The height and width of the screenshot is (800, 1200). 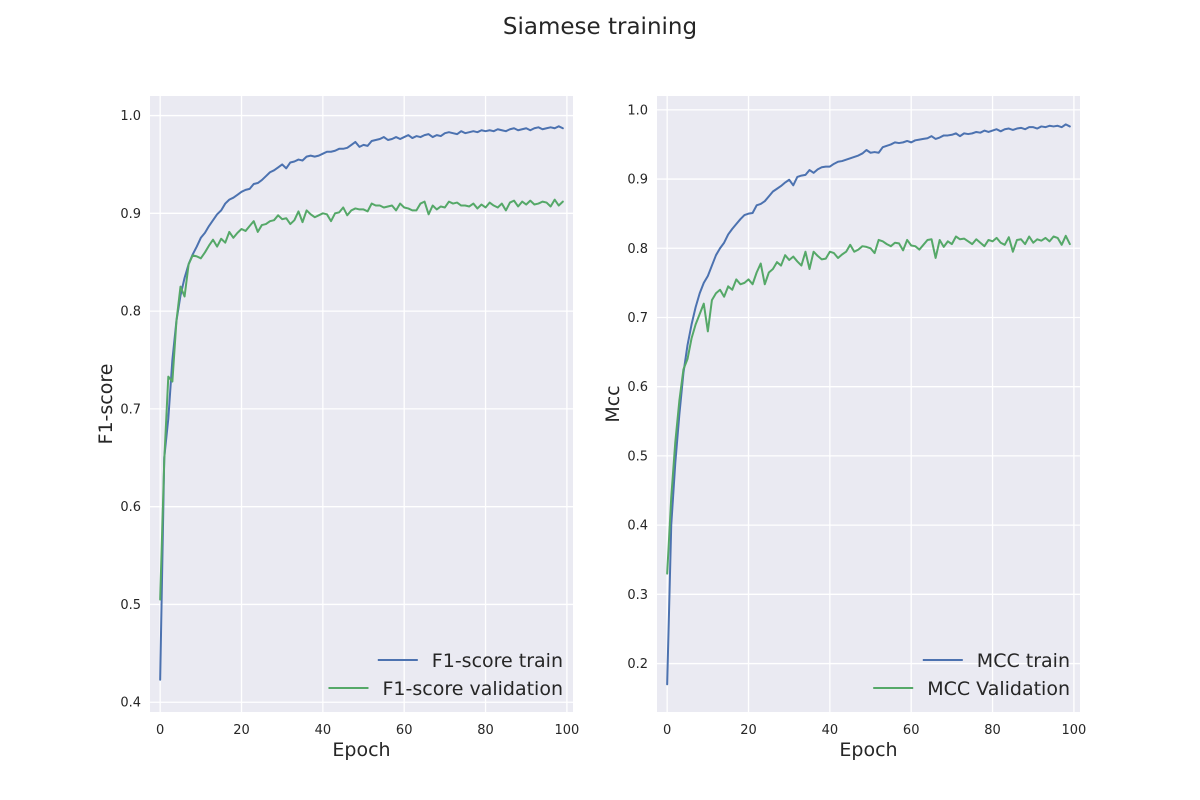 What do you see at coordinates (497, 661) in the screenshot?
I see `f1-legend-label: F1-score train` at bounding box center [497, 661].